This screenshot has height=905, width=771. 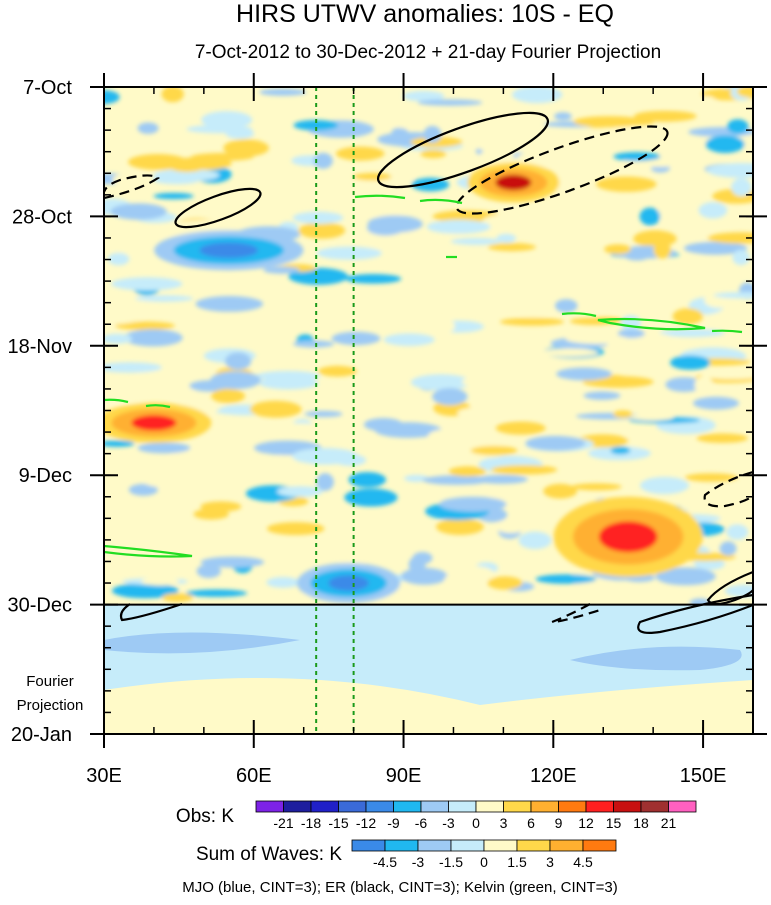 What do you see at coordinates (448, 823) in the screenshot?
I see `legend-level-label: -3` at bounding box center [448, 823].